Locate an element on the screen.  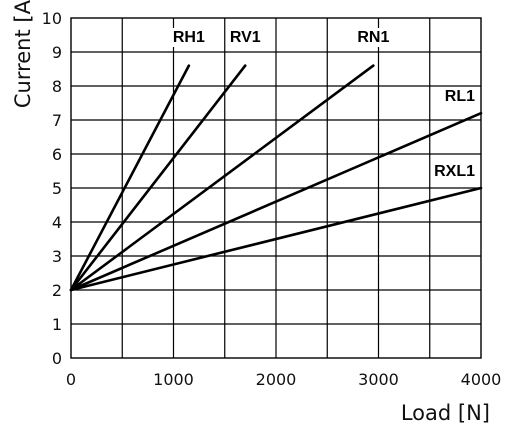
series-label-rl1: RL1 is located at coordinates (460, 96).